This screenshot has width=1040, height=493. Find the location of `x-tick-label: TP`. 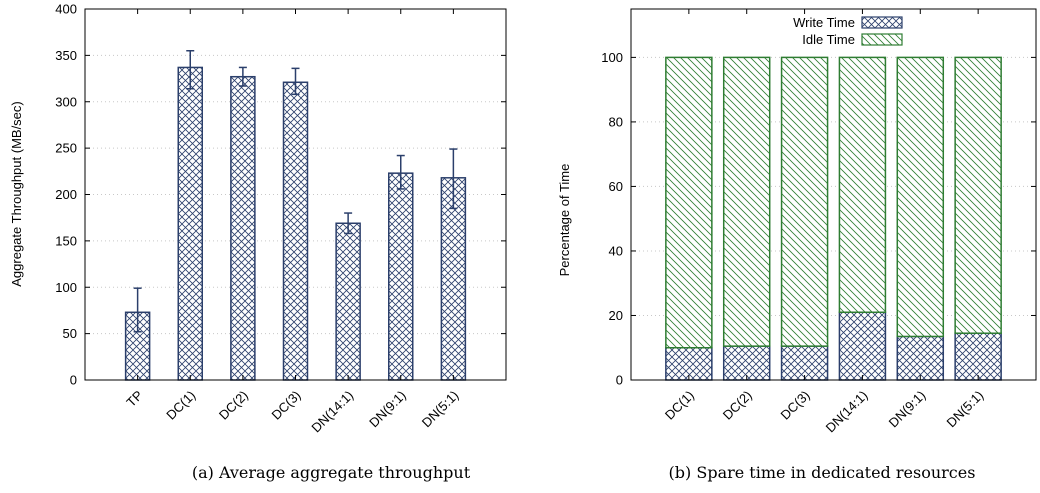

x-tick-label: TP is located at coordinates (134, 399).